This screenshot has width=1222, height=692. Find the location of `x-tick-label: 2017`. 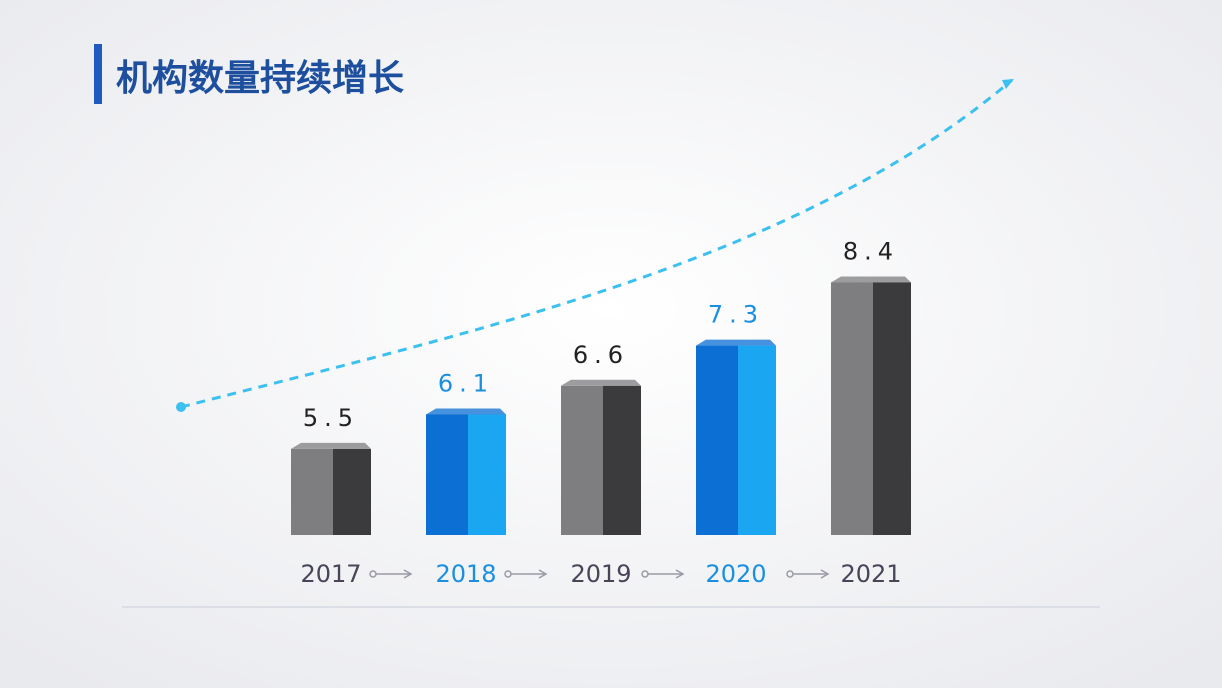

x-tick-label: 2017 is located at coordinates (330, 574).